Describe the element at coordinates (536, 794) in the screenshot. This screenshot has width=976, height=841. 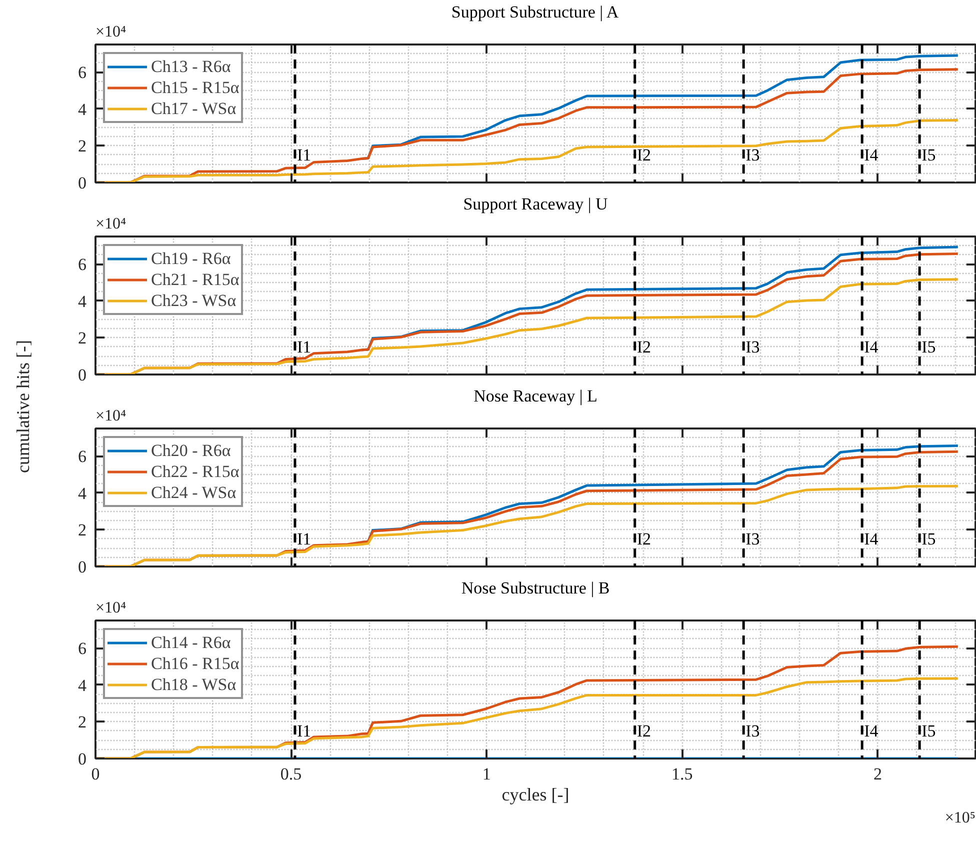
I see `x-axis-title: cycles [-]` at that location.